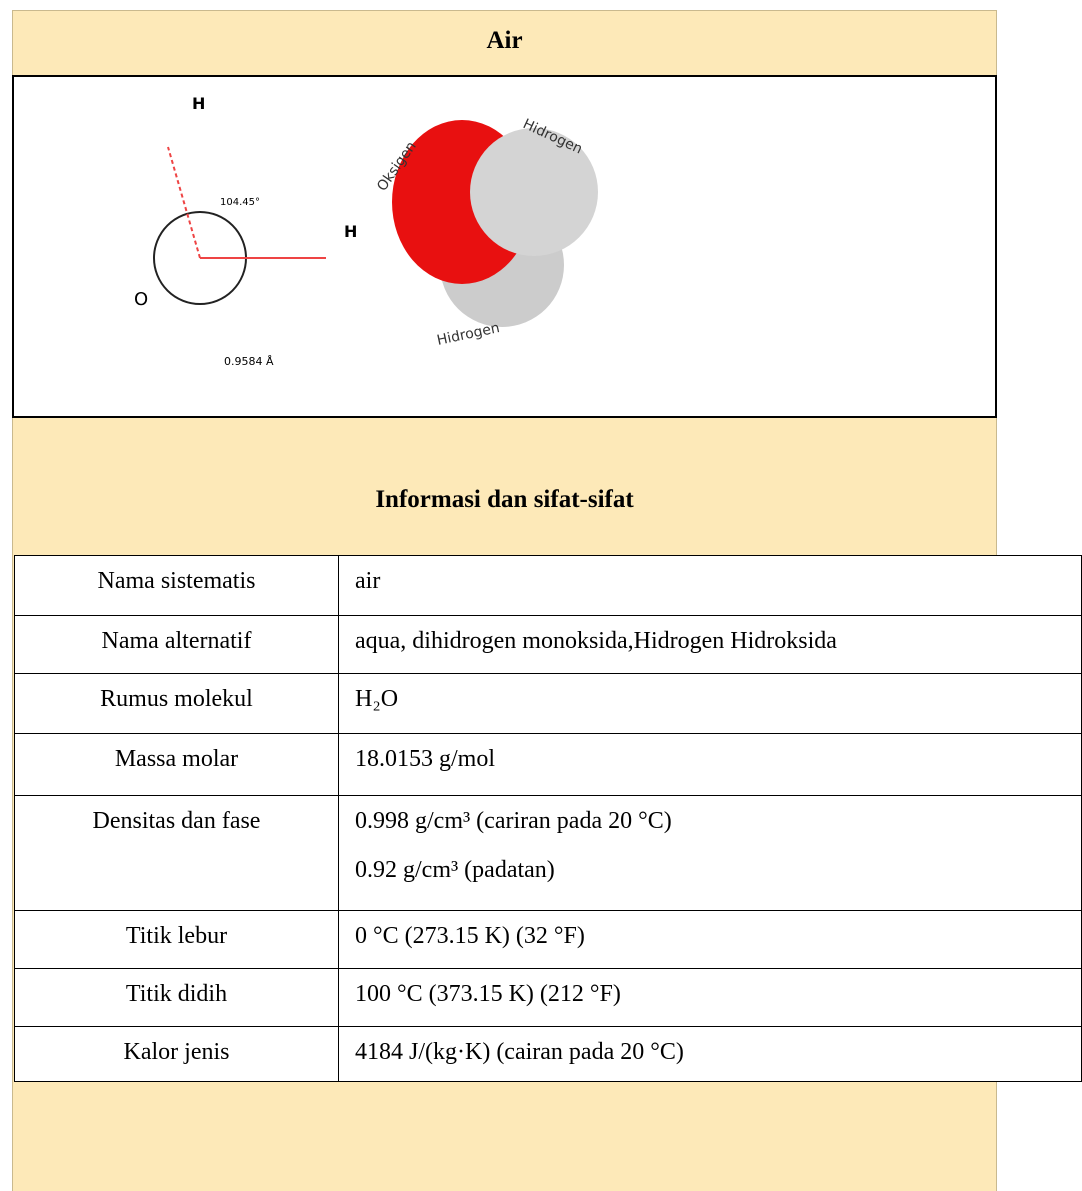  Describe the element at coordinates (177, 939) in the screenshot. I see `row-label: Titik lebur` at that location.